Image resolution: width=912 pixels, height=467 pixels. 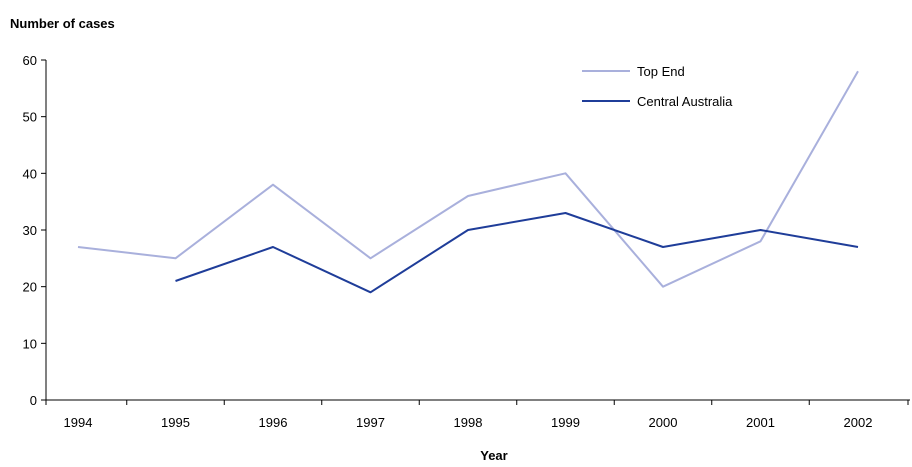 I want to click on legend-label-central-australia: Central Australia, so click(x=685, y=101).